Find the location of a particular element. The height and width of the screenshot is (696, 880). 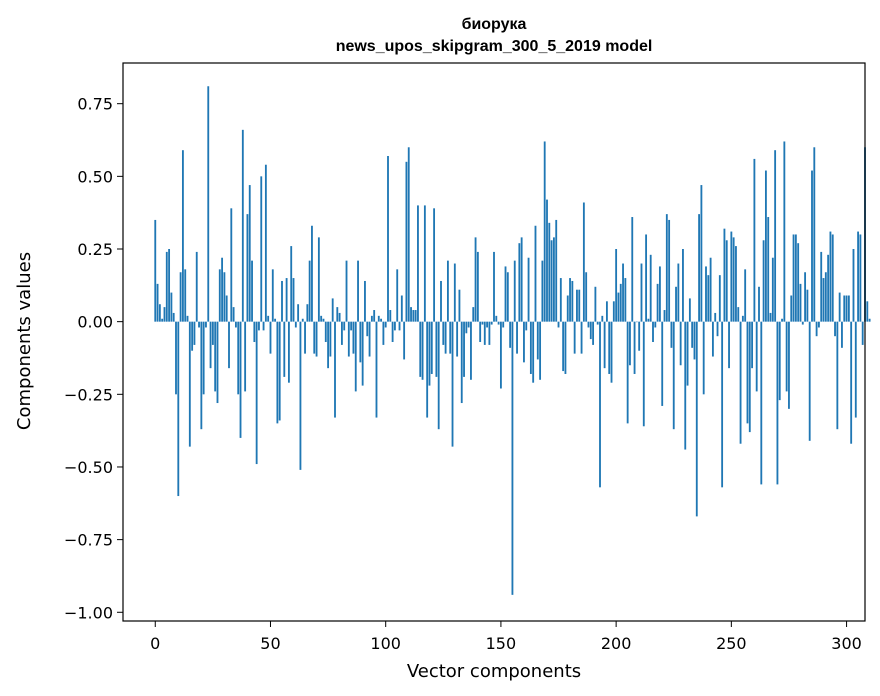

y-tick-label-2: −0.50 is located at coordinates (88, 467).